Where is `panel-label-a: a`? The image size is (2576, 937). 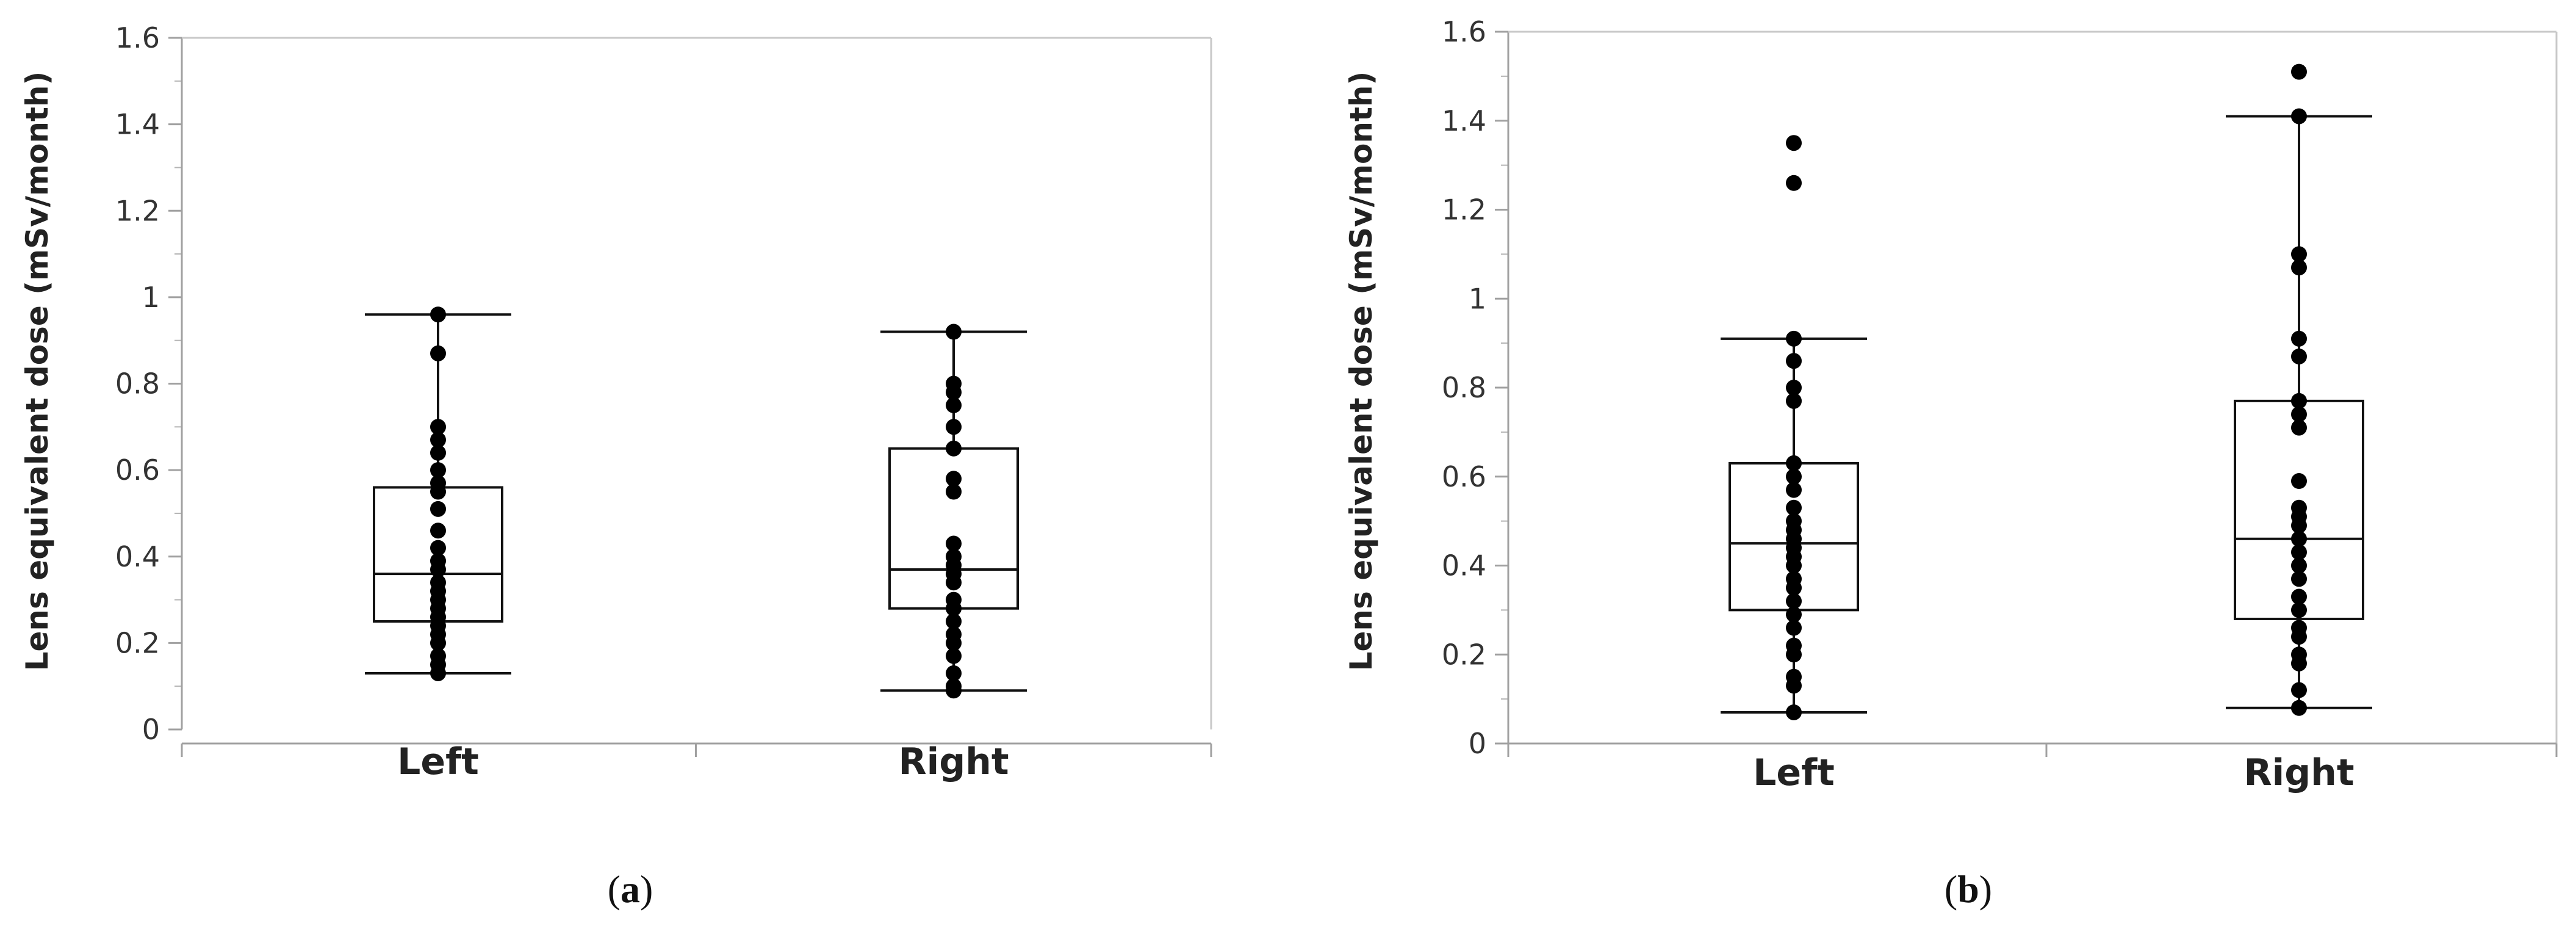 panel-label-a: a is located at coordinates (630, 889).